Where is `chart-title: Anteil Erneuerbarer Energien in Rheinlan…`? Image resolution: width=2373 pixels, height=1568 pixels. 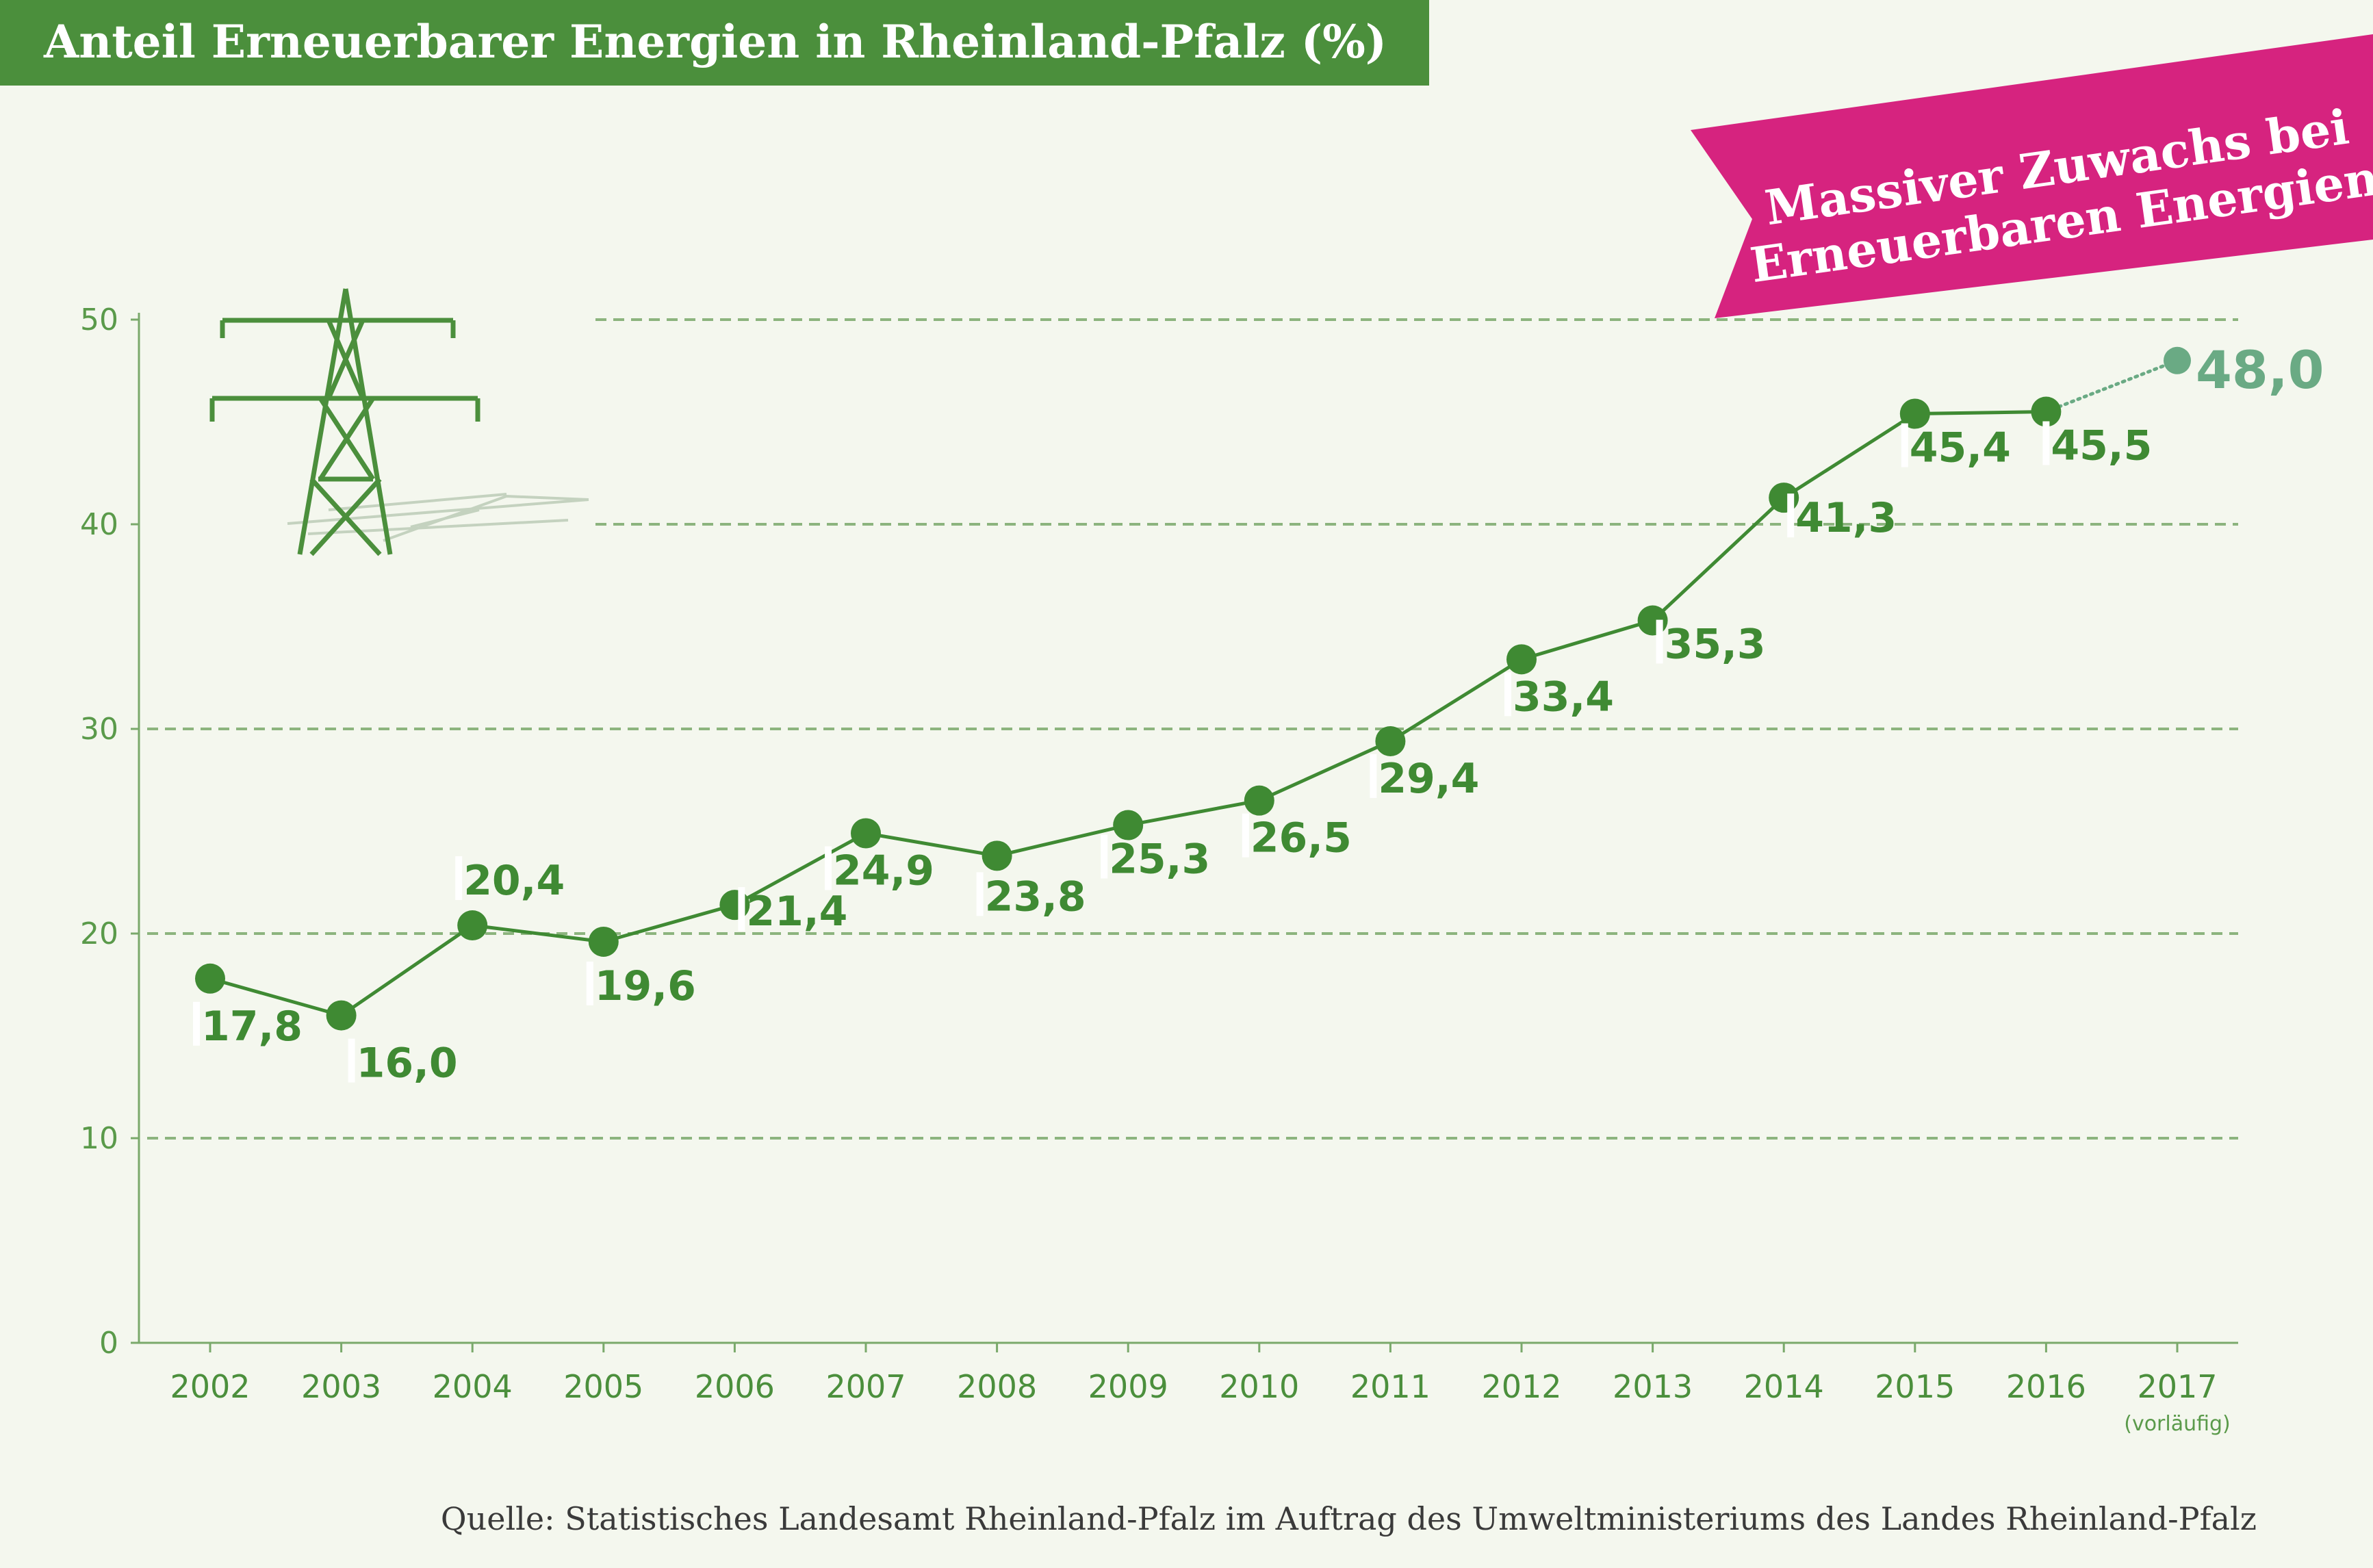 chart-title: Anteil Erneuerbarer Energien in Rheinlan… is located at coordinates (715, 41).